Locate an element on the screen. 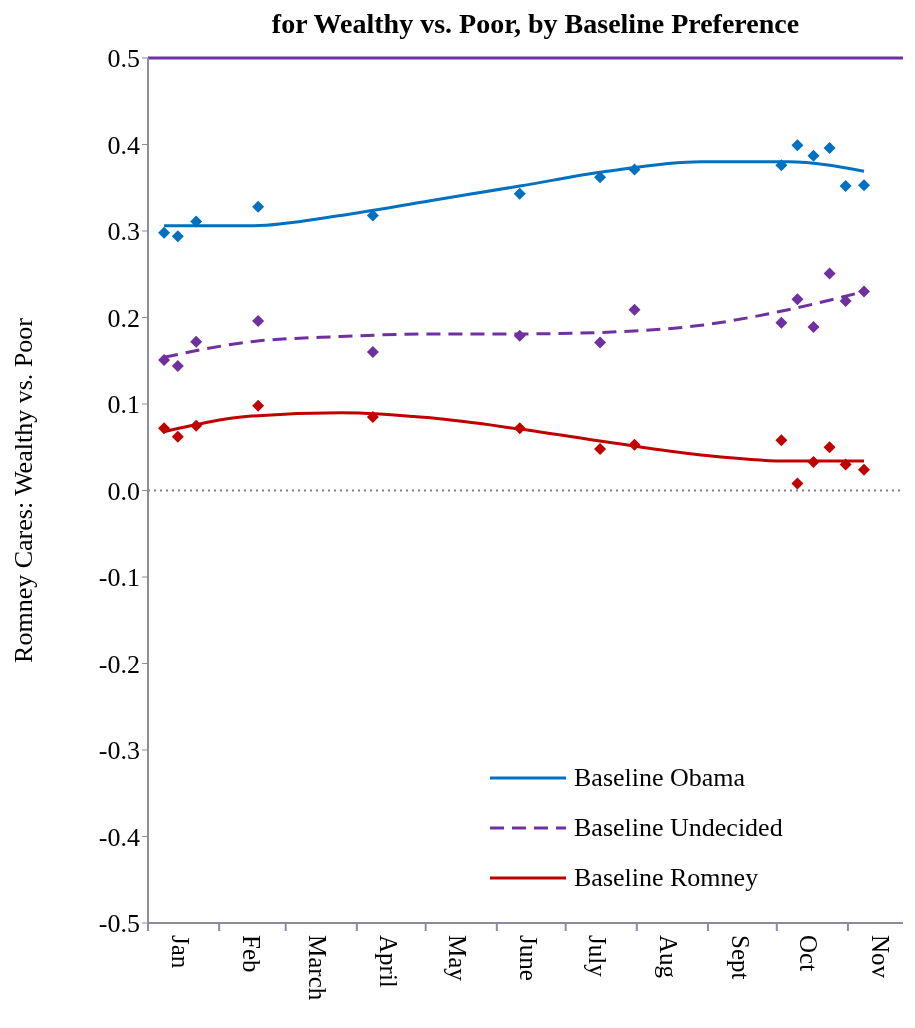  x-tick-label: Oct is located at coordinates (809, 953).